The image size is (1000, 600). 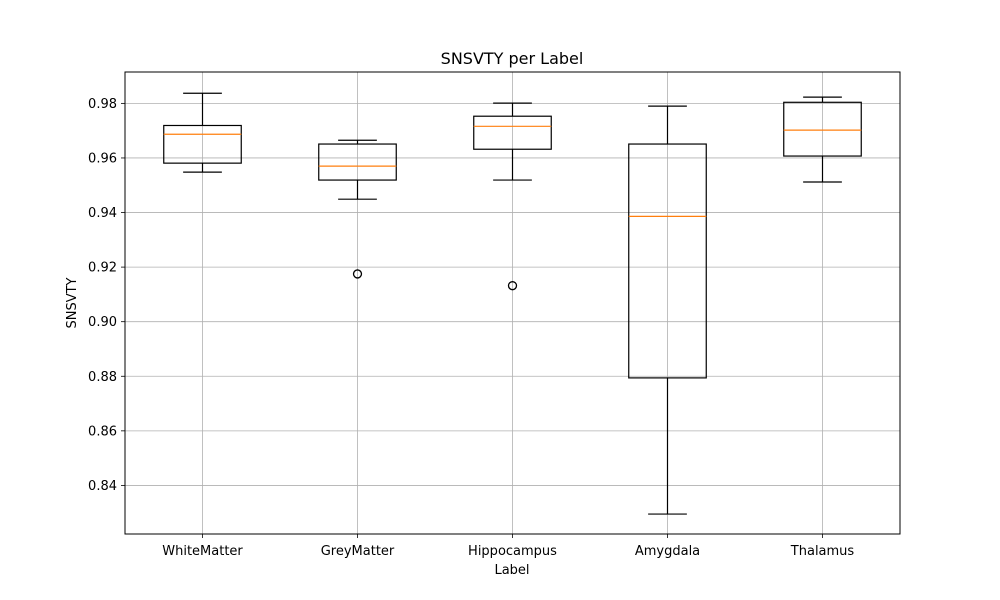 I want to click on y-tick-label: 0.86, so click(x=102, y=431).